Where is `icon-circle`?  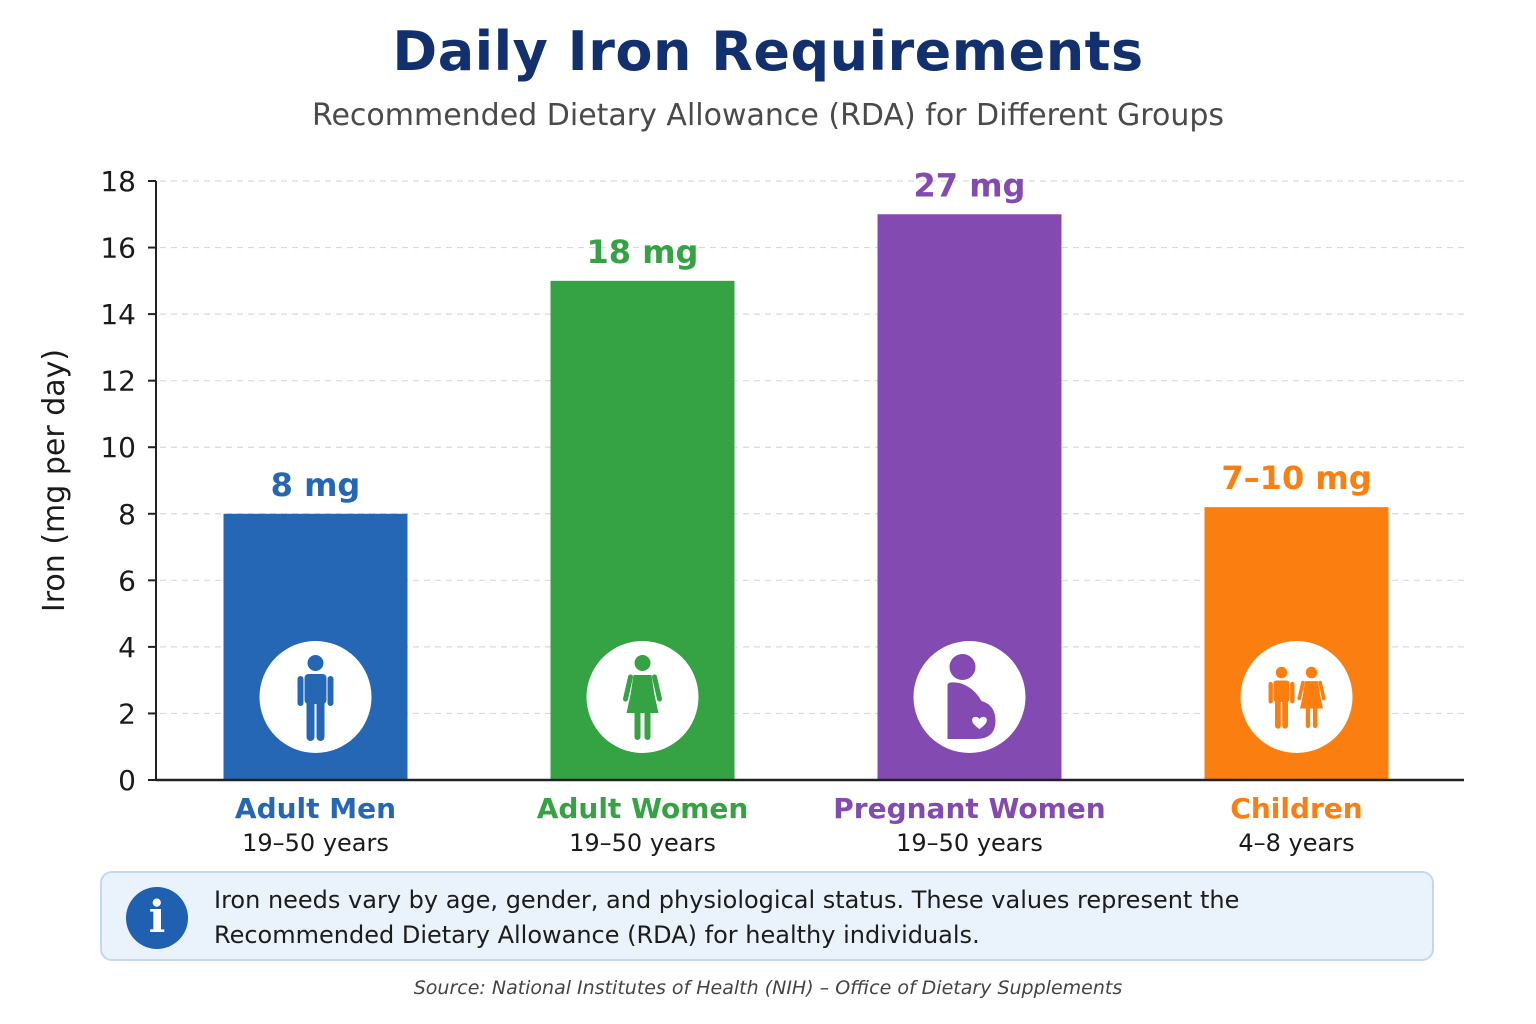 icon-circle is located at coordinates (1296, 697).